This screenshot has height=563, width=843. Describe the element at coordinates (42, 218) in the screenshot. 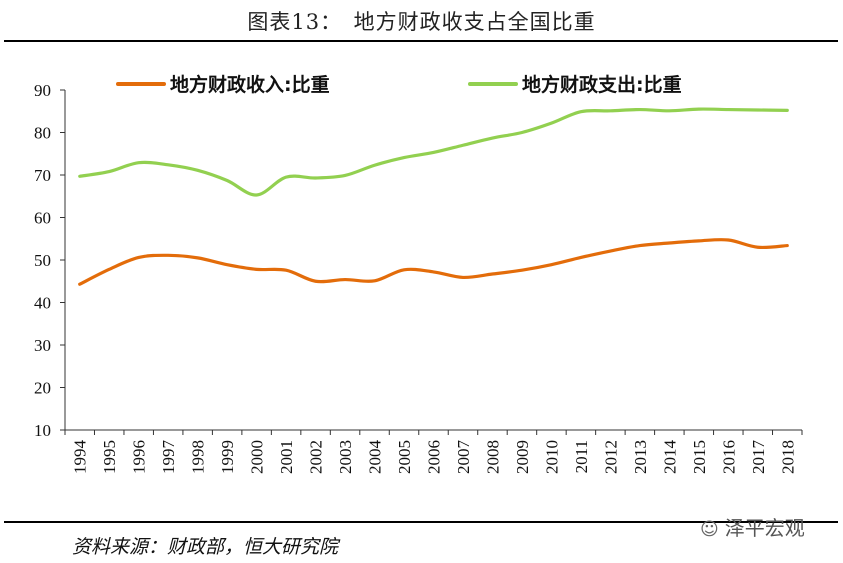

I see `y-tick-label: 60` at that location.